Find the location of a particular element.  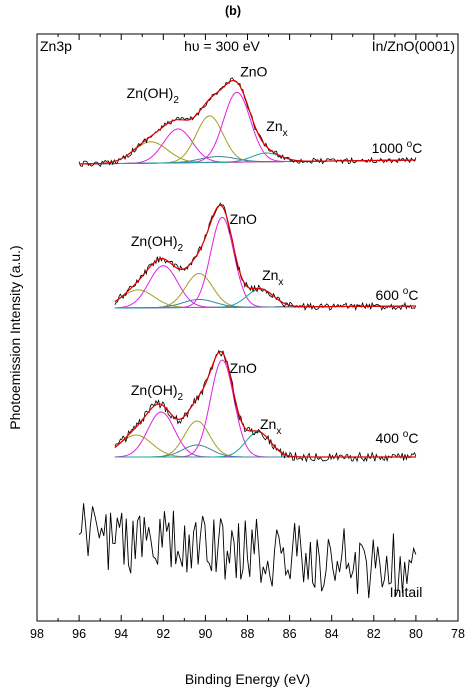

sample-label: In/ZnO(0001) is located at coordinates (413, 46).